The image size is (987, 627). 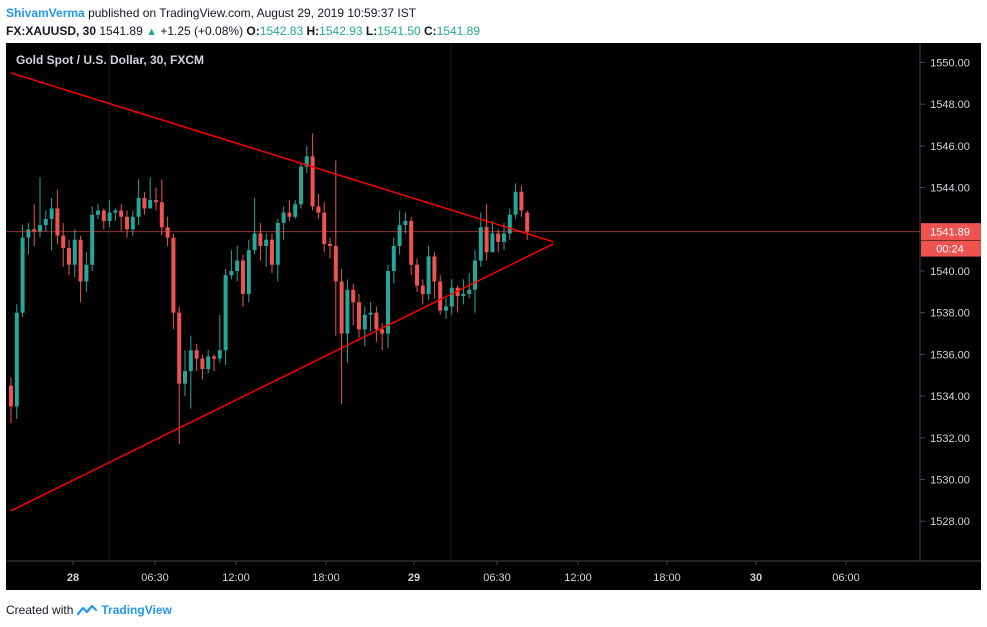 What do you see at coordinates (950, 302) in the screenshot?
I see `price-axis-background` at bounding box center [950, 302].